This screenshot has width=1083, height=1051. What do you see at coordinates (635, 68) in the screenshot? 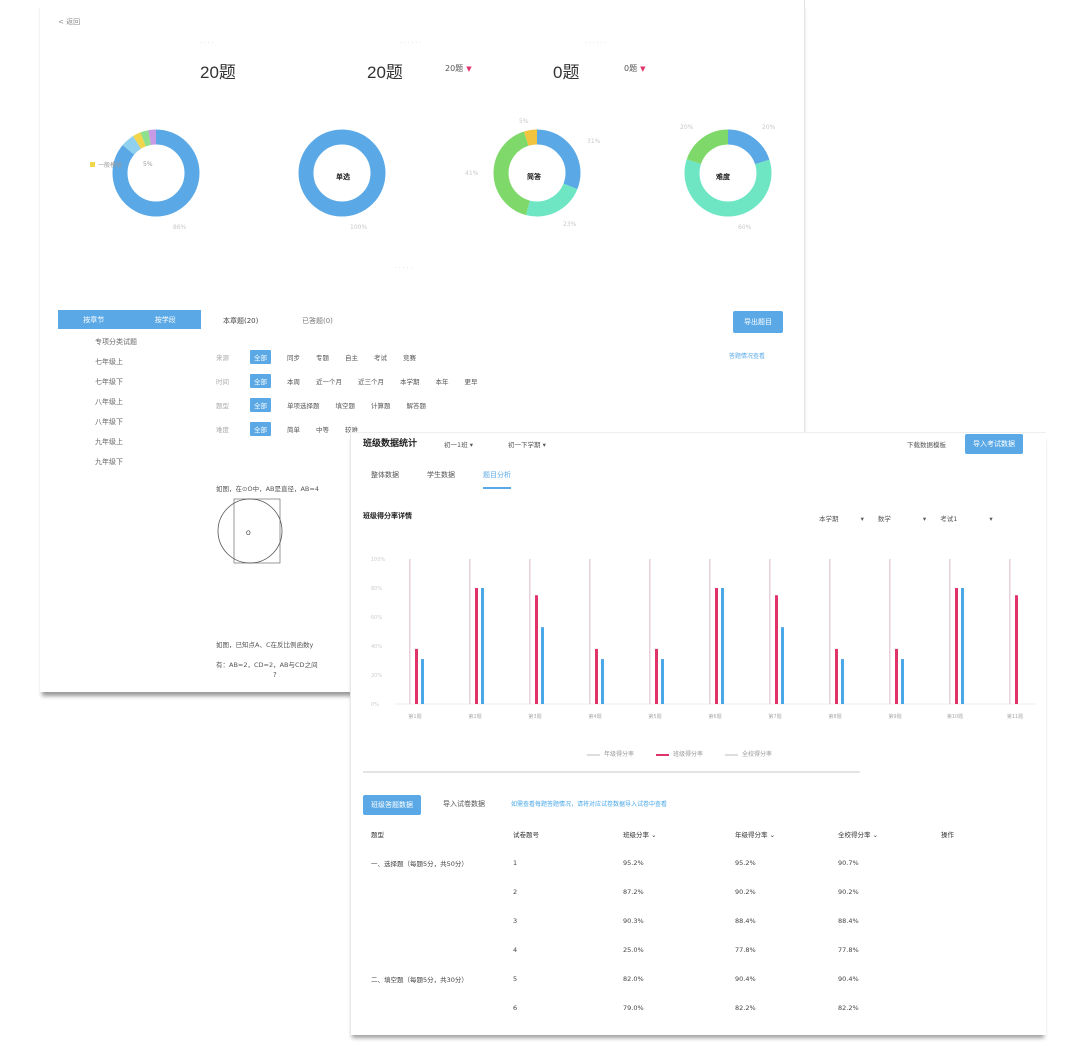
I see `stat-dropdown: 0题 ▼` at bounding box center [635, 68].